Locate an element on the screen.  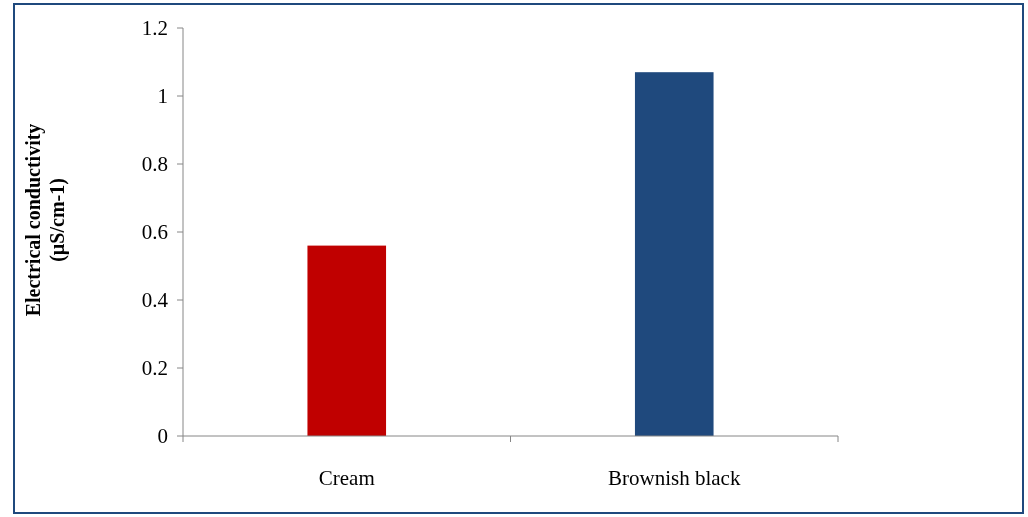
y-tick-label: 0.6 is located at coordinates (154, 232).